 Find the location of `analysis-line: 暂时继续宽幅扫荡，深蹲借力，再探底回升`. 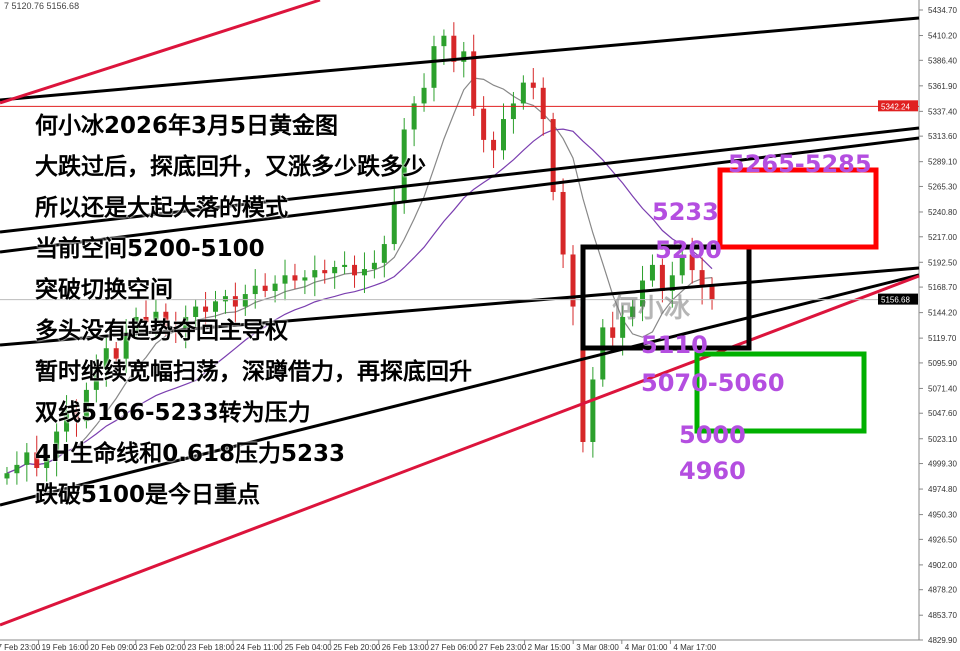

analysis-line: 暂时继续宽幅扫荡，深蹲借力，再探底回升 is located at coordinates (253, 372).